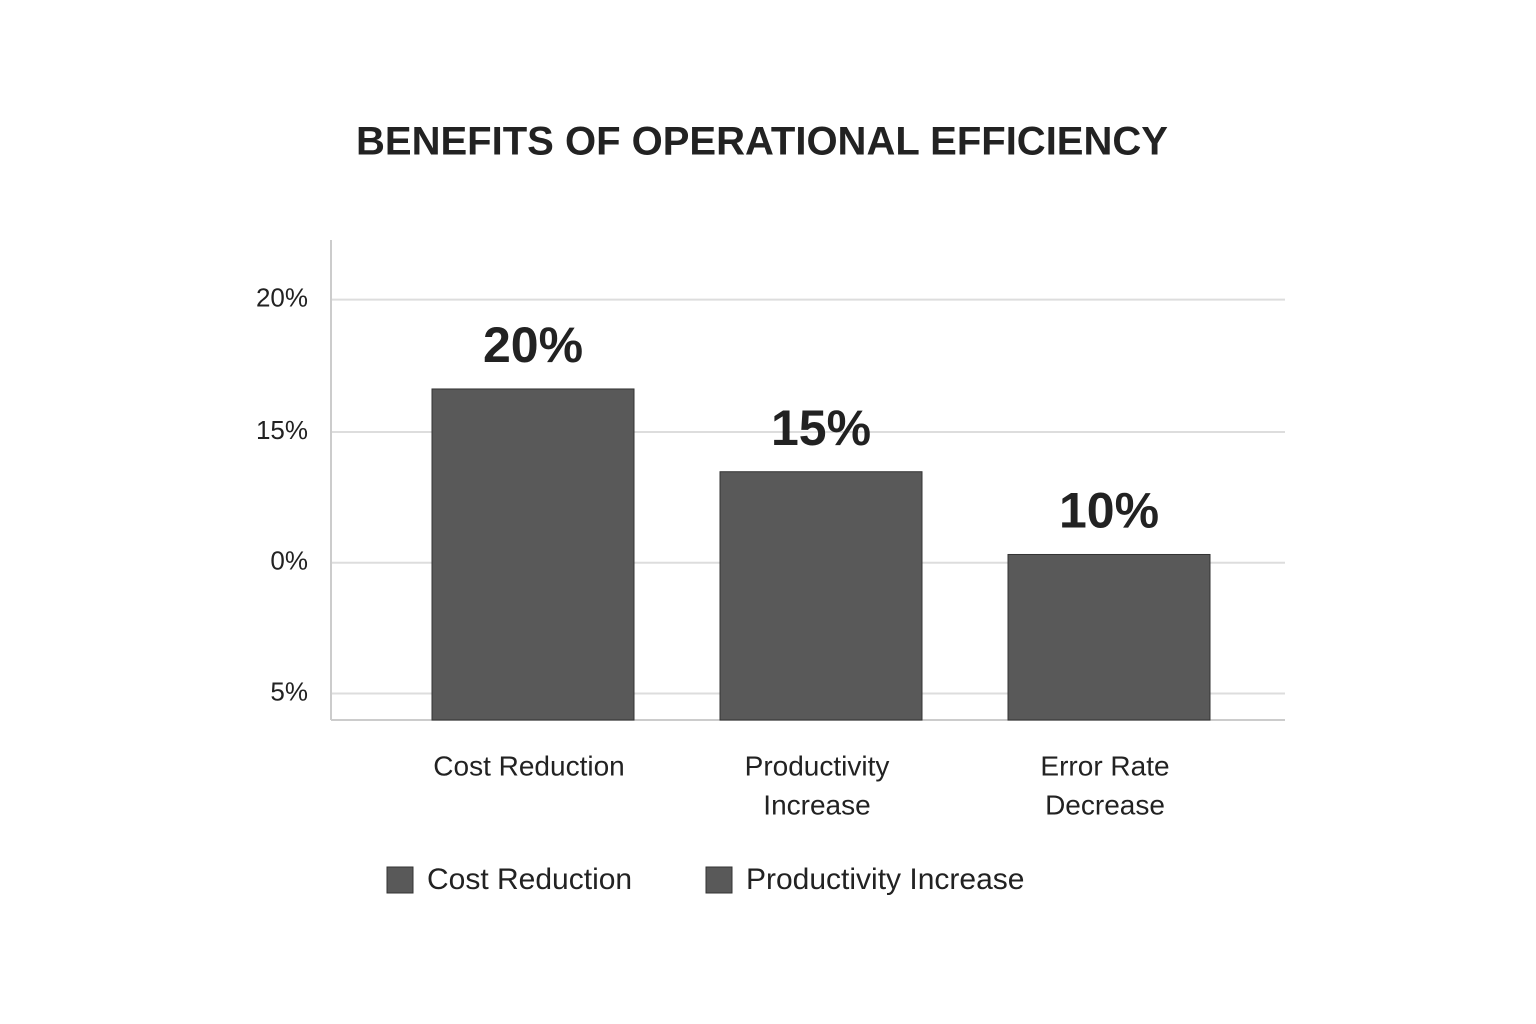 The height and width of the screenshot is (1024, 1536). Describe the element at coordinates (885, 879) in the screenshot. I see `legend-label: Productivity Increase` at that location.